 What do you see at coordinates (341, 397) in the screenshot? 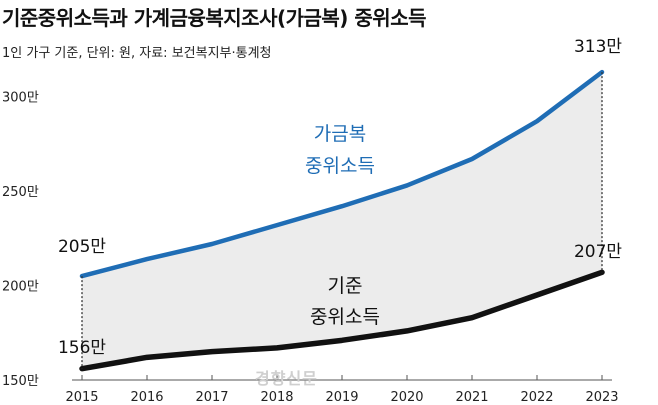
I see `x-tick-label: 2019` at bounding box center [341, 397].